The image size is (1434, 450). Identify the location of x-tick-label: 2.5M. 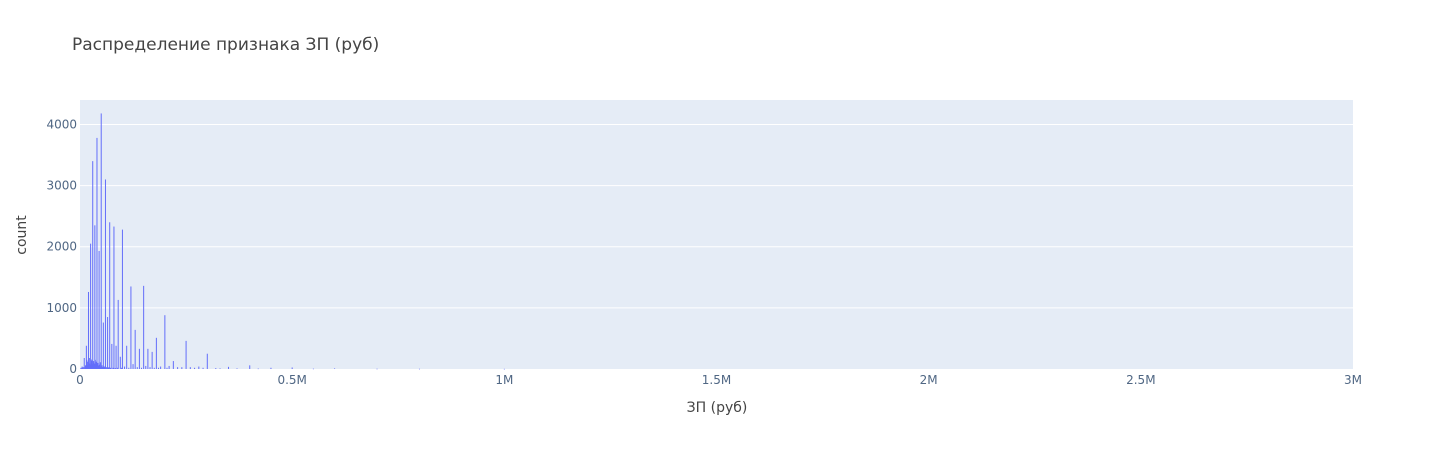
(1140, 380).